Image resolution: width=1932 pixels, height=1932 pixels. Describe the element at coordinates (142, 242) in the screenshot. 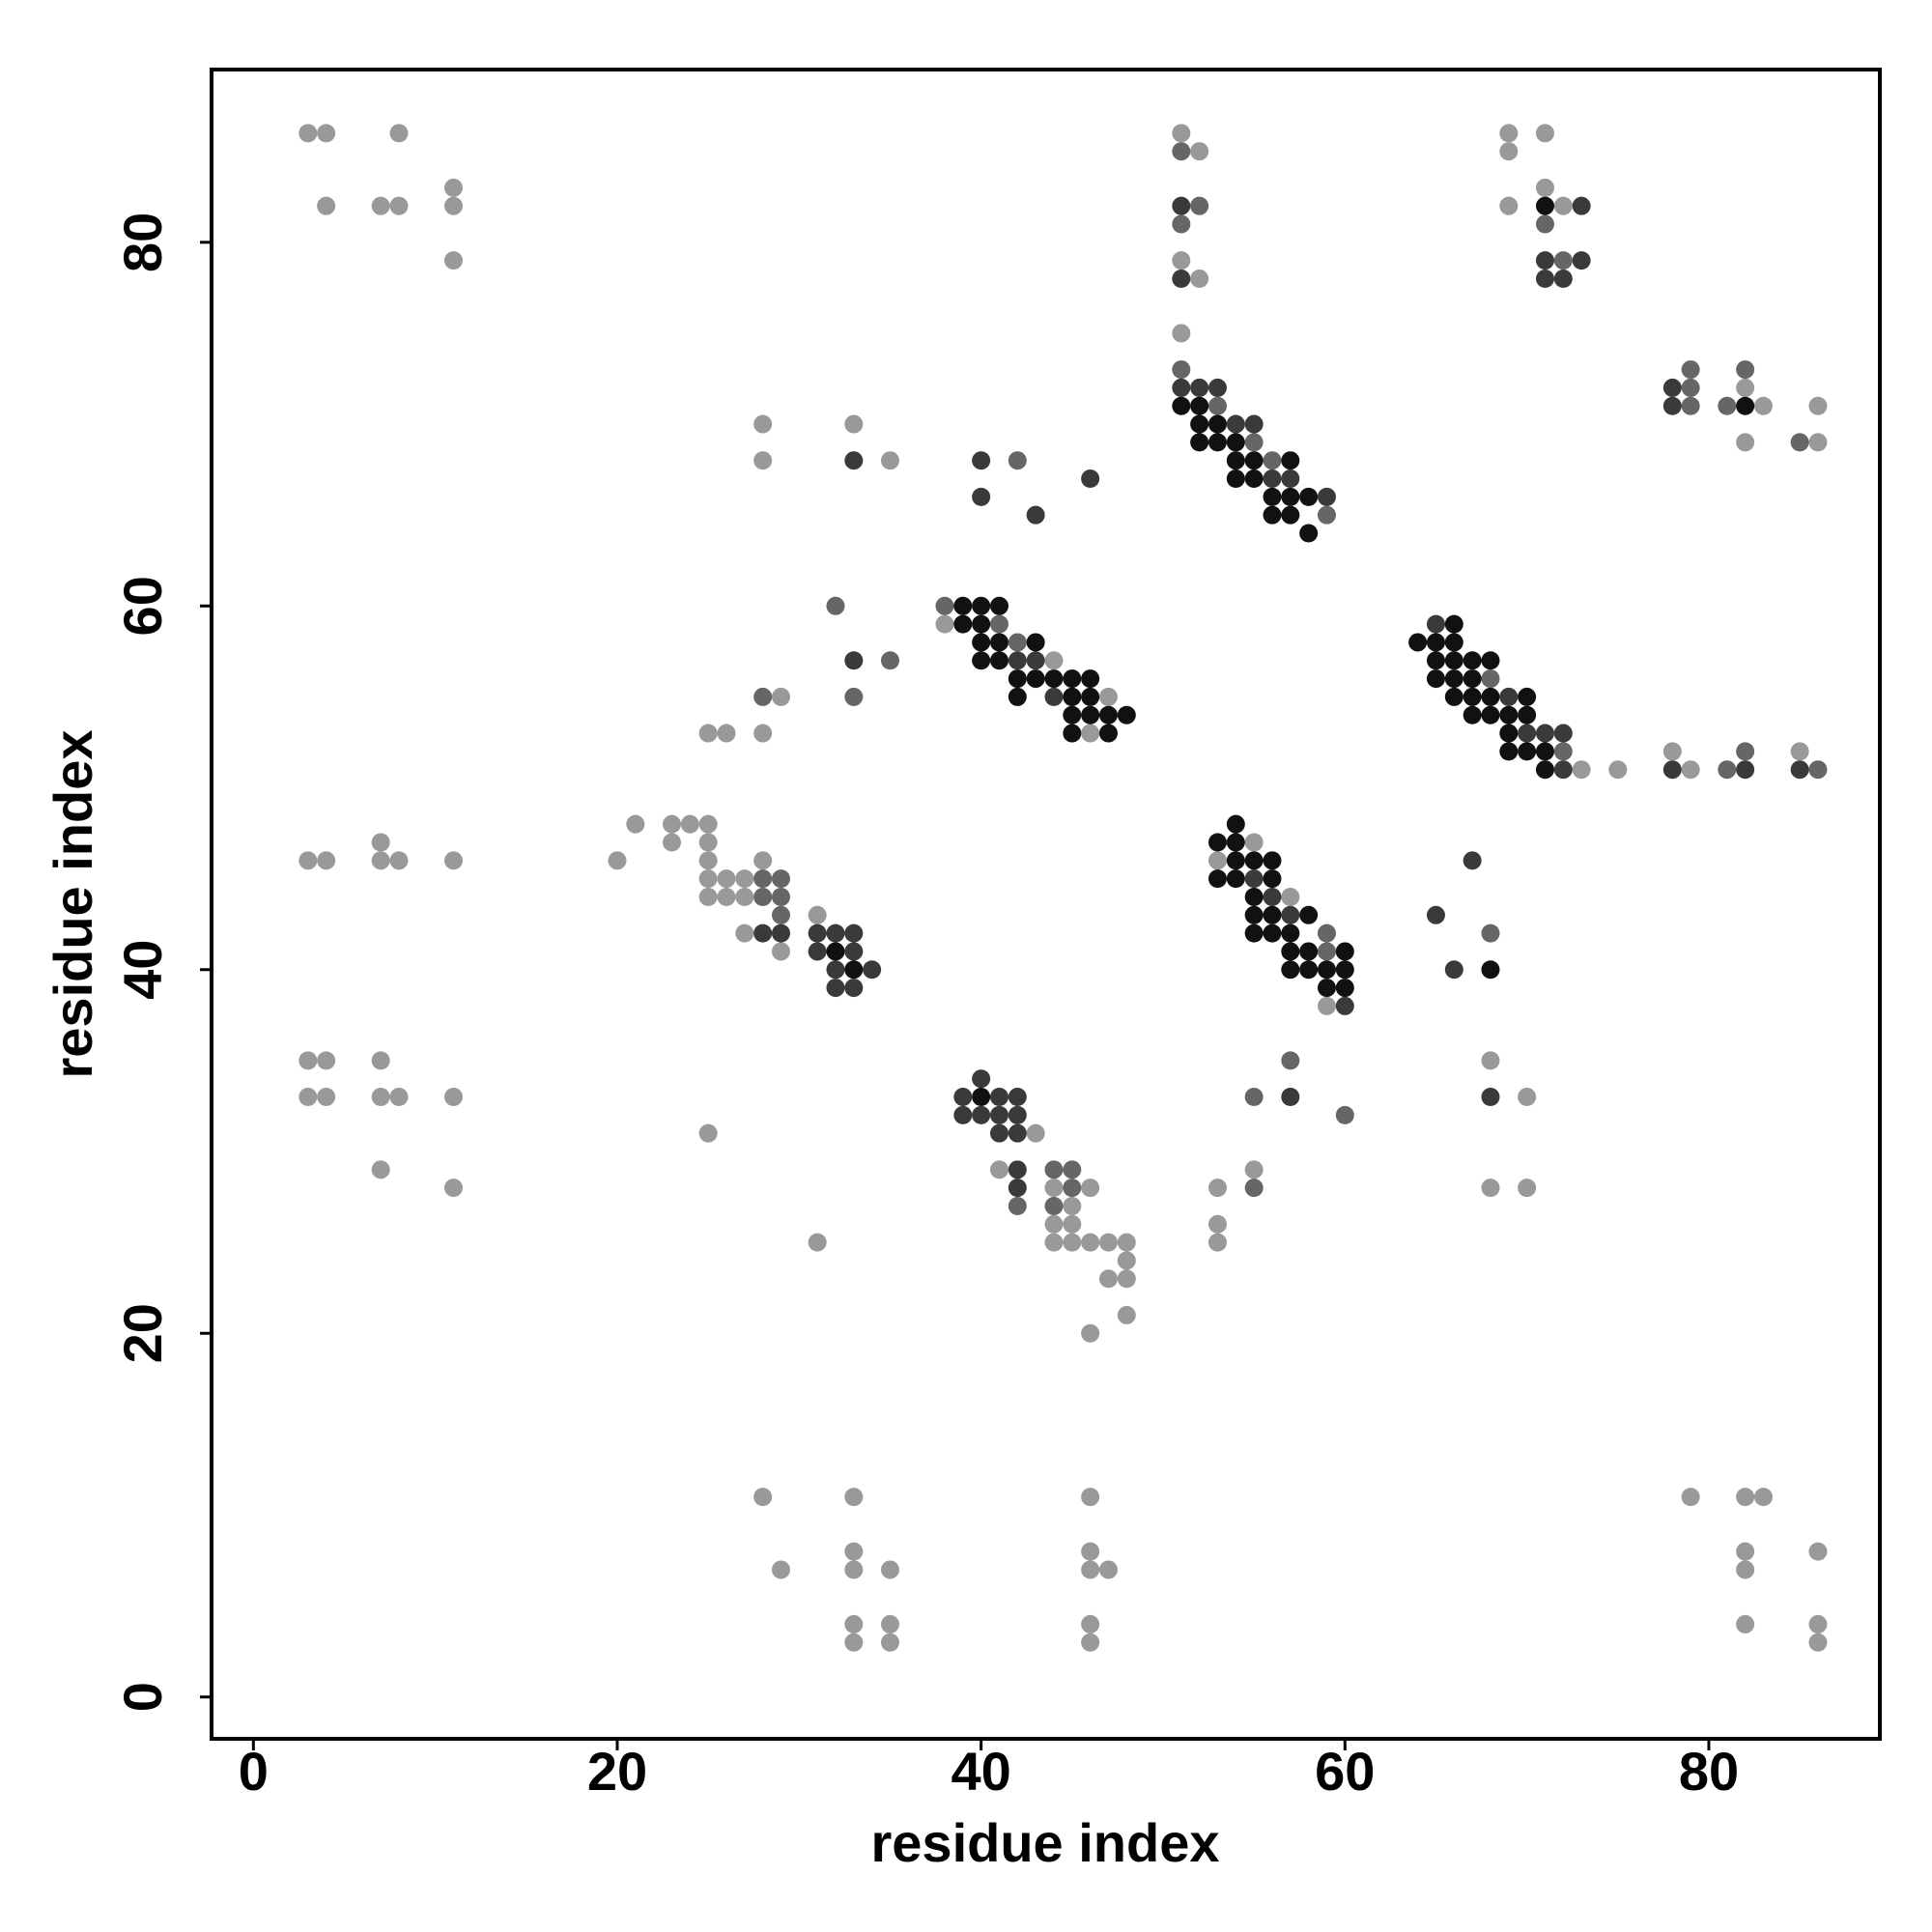

I see `y-tick-label: 80` at that location.